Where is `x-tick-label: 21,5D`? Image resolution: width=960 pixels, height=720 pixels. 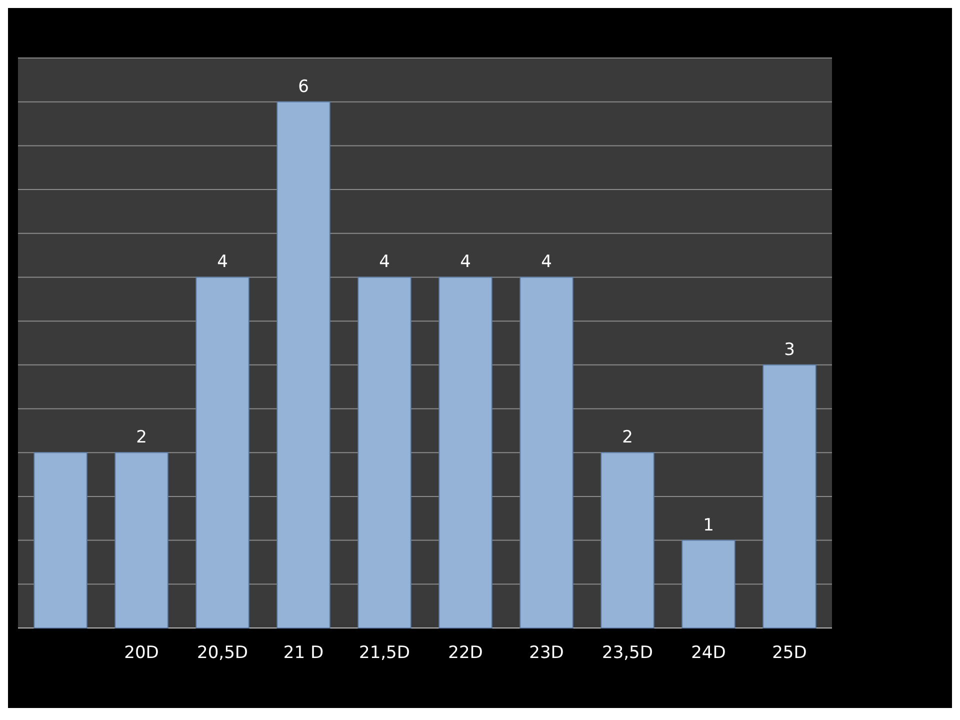
x-tick-label: 21,5D is located at coordinates (384, 653).